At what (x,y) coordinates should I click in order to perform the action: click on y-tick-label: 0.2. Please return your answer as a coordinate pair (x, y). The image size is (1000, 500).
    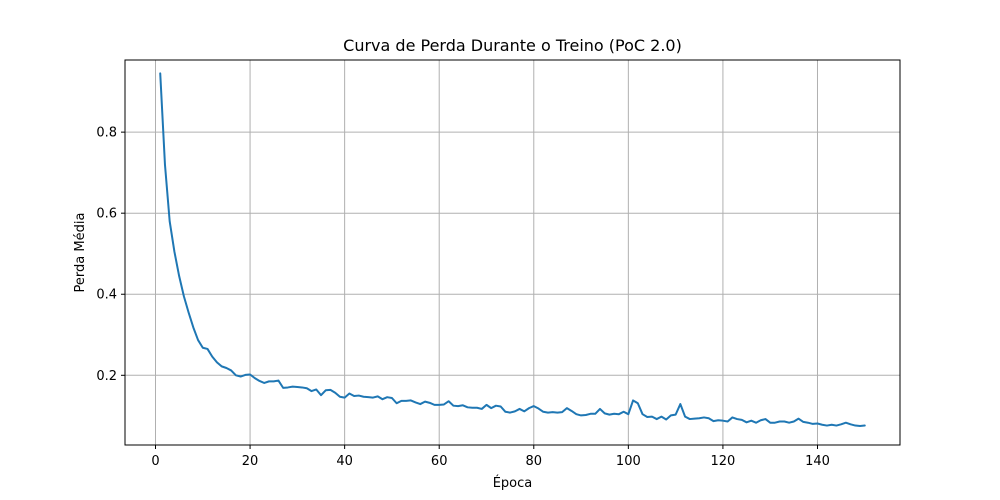
    Looking at the image, I should click on (106, 376).